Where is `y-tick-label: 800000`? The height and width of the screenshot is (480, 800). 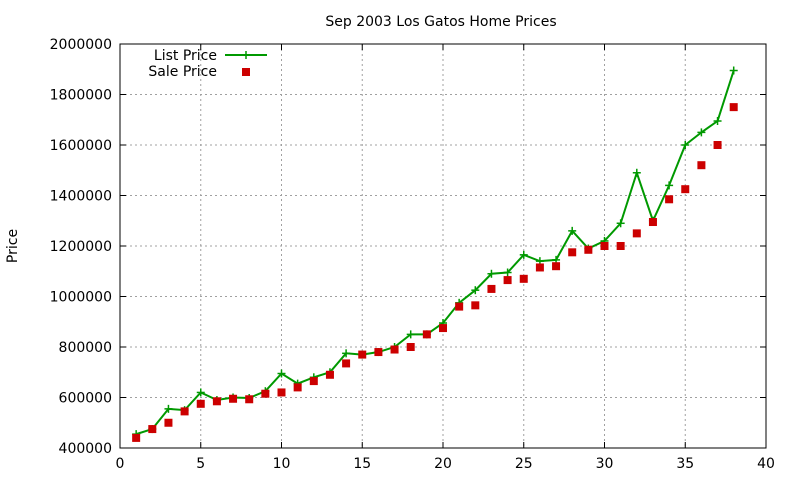 y-tick-label: 800000 is located at coordinates (85, 348).